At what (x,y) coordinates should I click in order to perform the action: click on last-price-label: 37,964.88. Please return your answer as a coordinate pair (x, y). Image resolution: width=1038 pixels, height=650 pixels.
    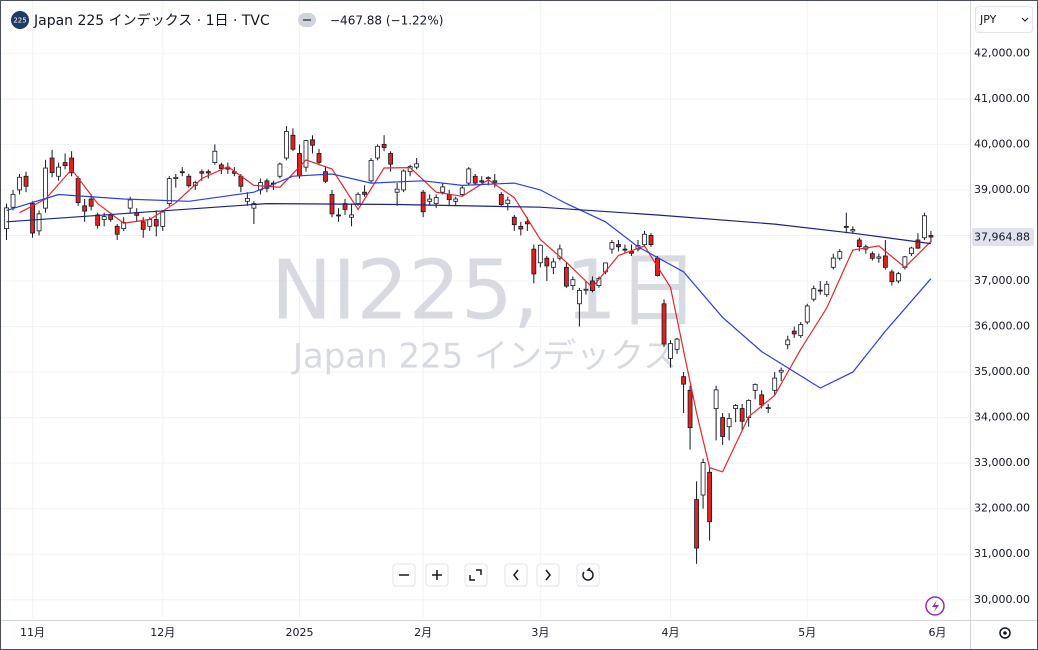
    Looking at the image, I should click on (1002, 237).